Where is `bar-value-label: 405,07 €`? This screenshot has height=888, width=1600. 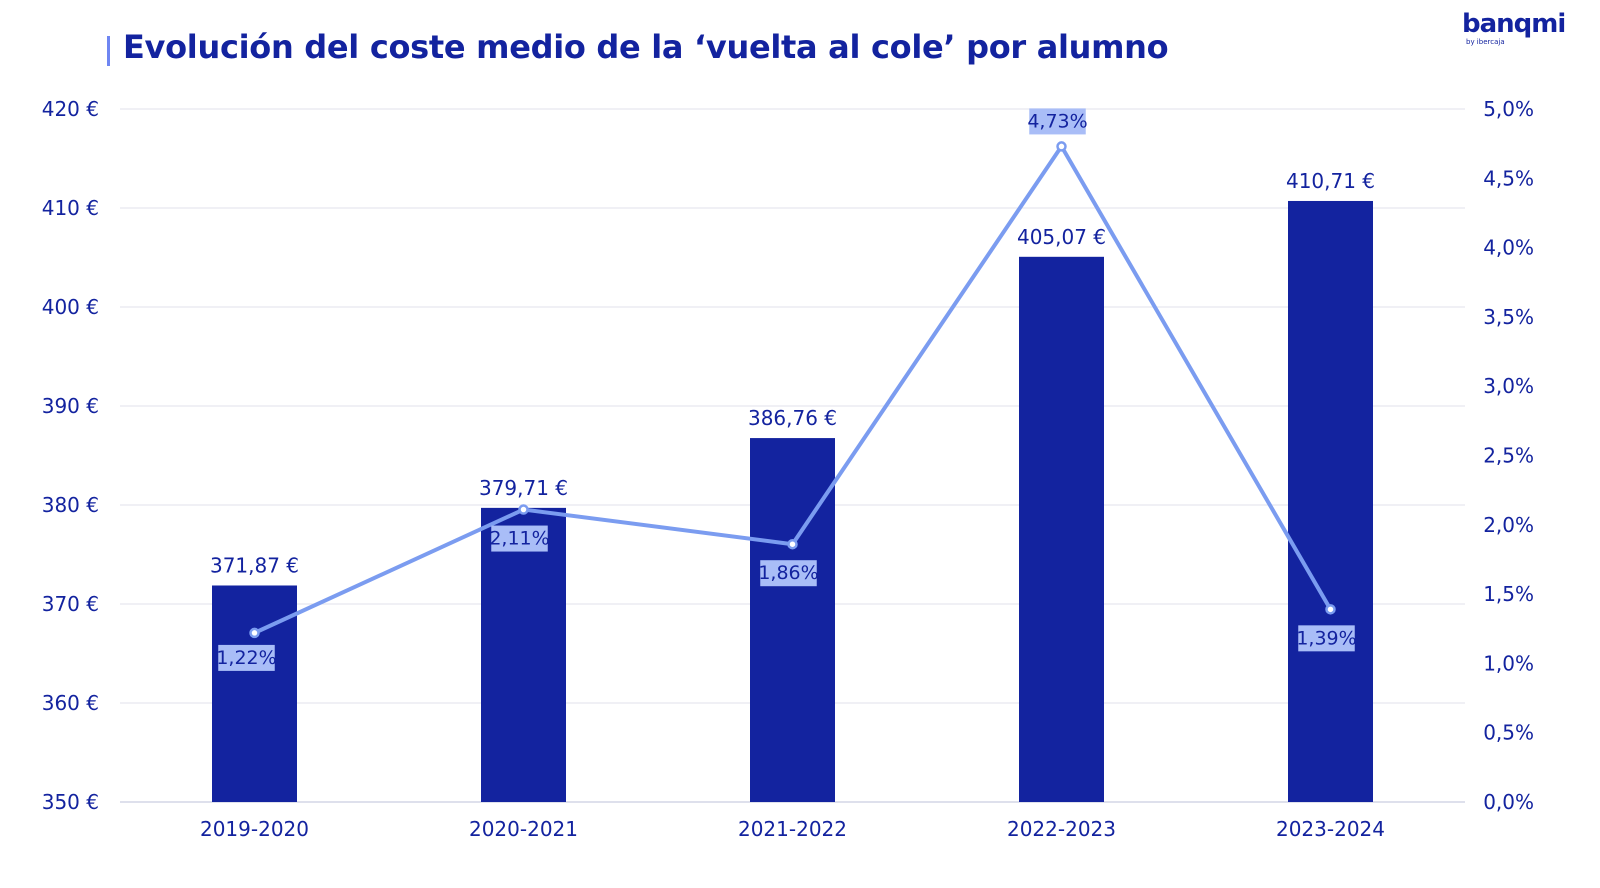
bar-value-label: 405,07 € is located at coordinates (1061, 237).